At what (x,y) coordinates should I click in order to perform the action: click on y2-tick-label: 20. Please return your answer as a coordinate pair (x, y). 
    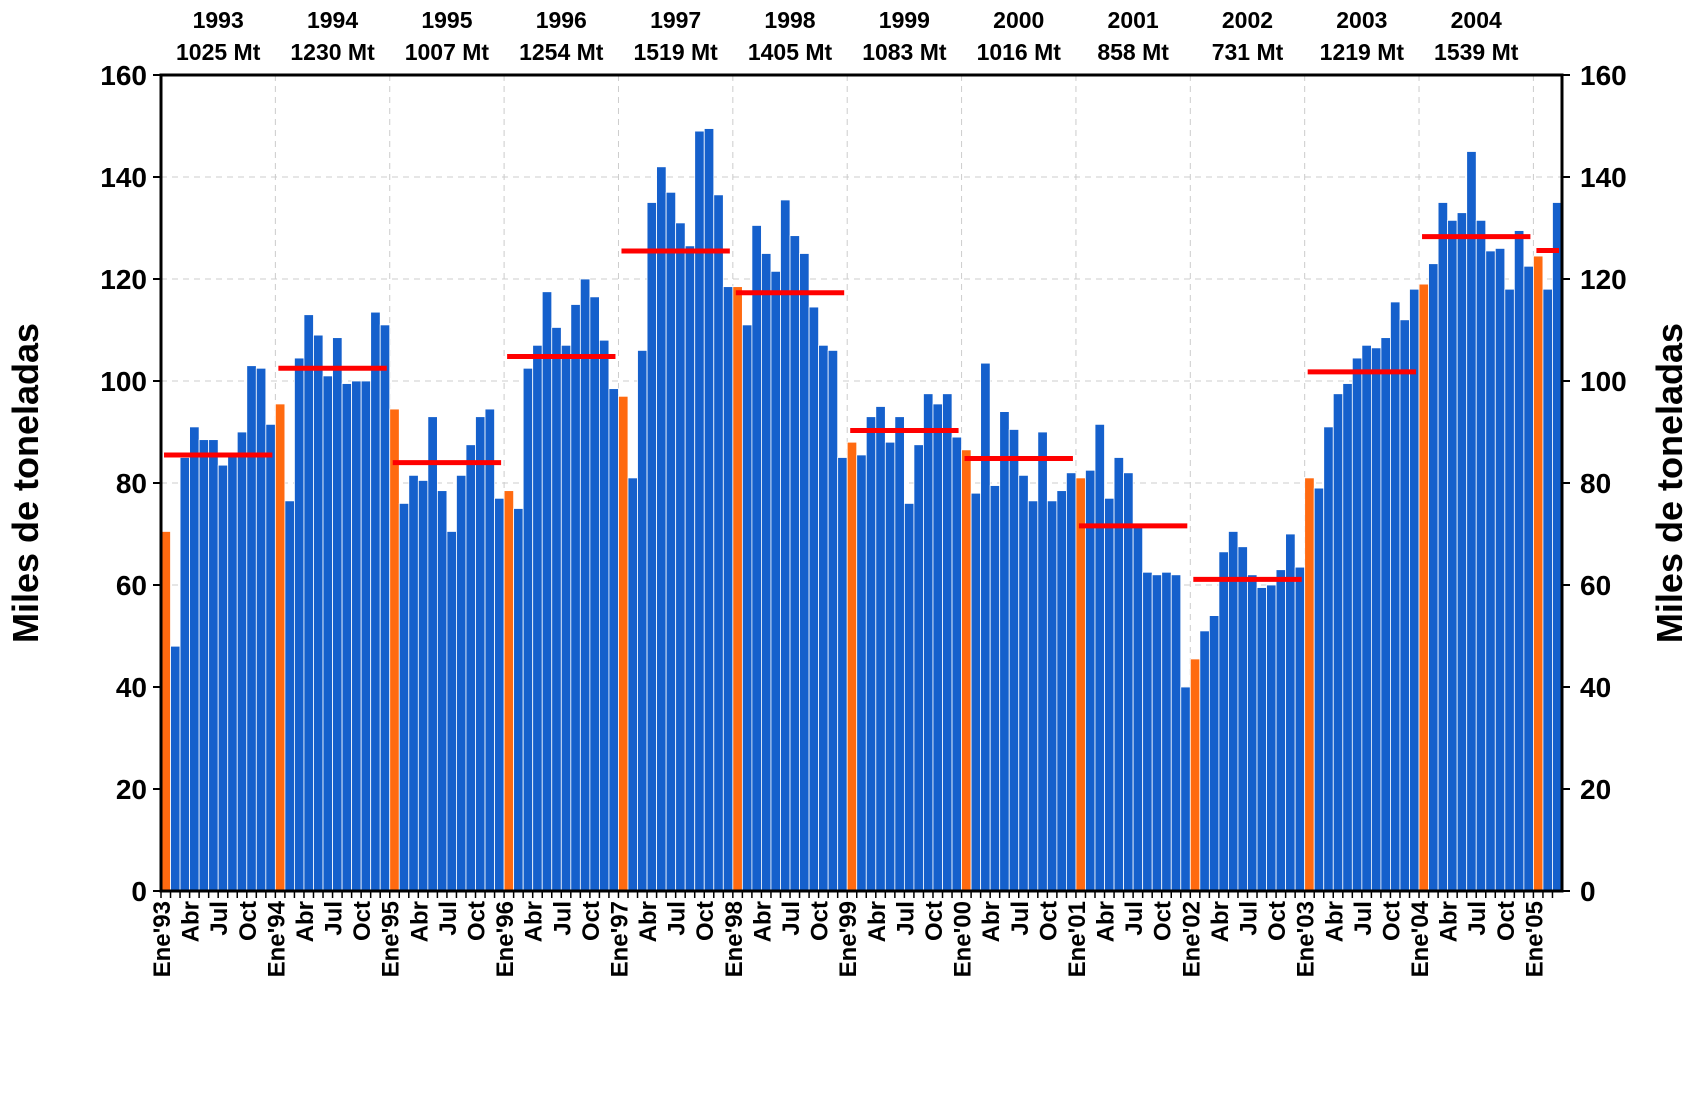
    Looking at the image, I should click on (1595, 789).